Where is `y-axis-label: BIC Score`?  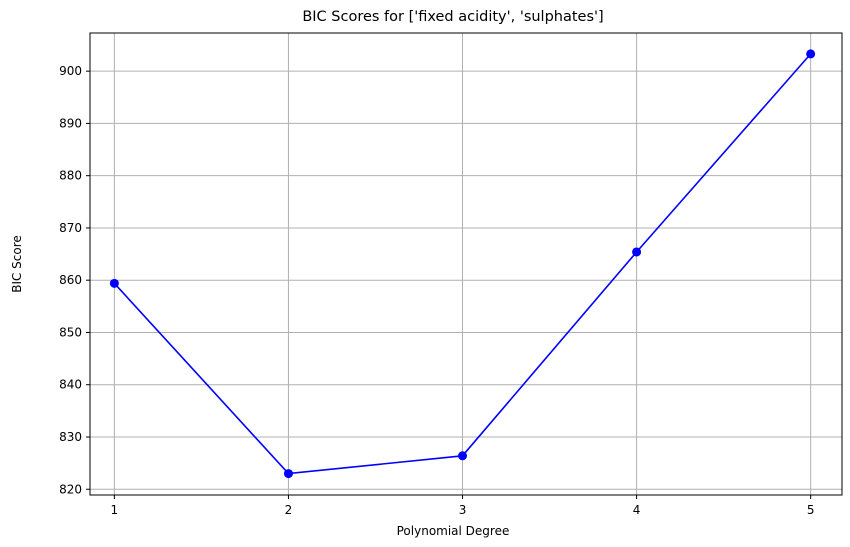
y-axis-label: BIC Score is located at coordinates (17, 264).